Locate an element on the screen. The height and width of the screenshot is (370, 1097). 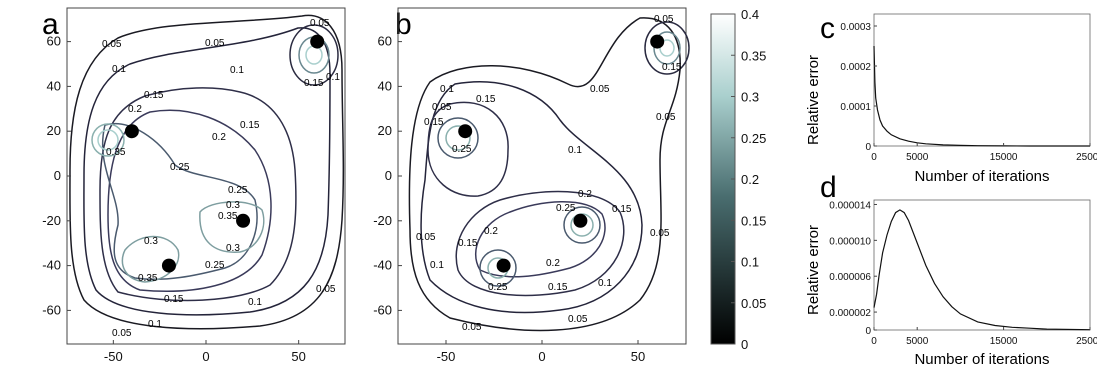
contour-b-tr1 is located at coordinates (667, 48).